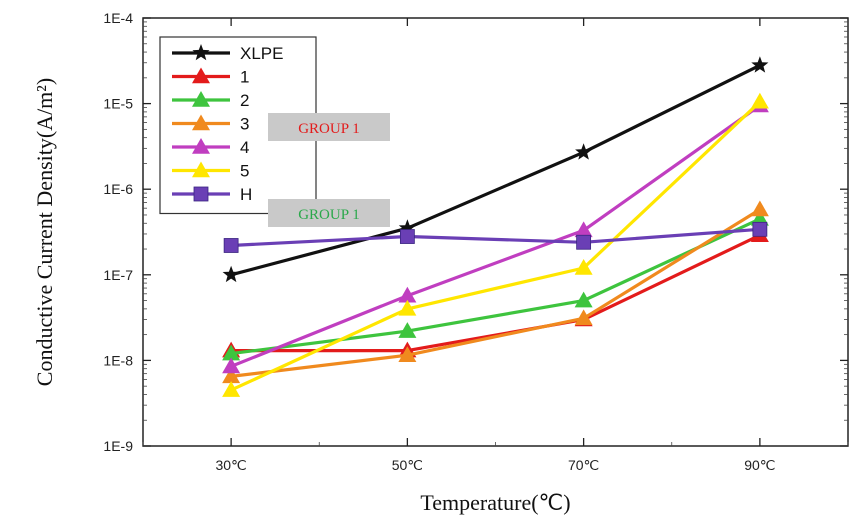  What do you see at coordinates (118, 275) in the screenshot?
I see `y-tick-label: 1E-7` at bounding box center [118, 275].